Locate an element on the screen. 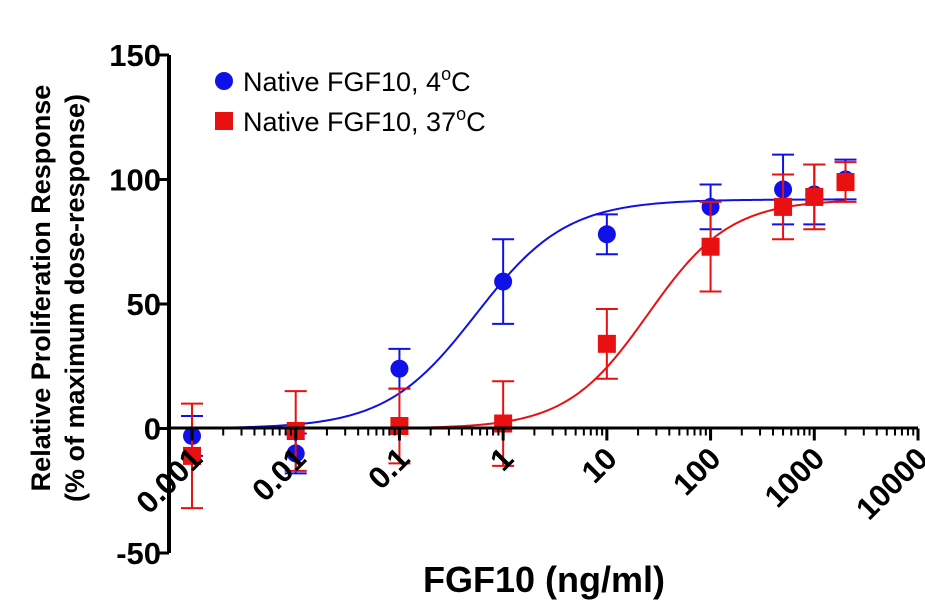 The width and height of the screenshot is (925, 614). legend-label-4c-tail: C is located at coordinates (461, 82).